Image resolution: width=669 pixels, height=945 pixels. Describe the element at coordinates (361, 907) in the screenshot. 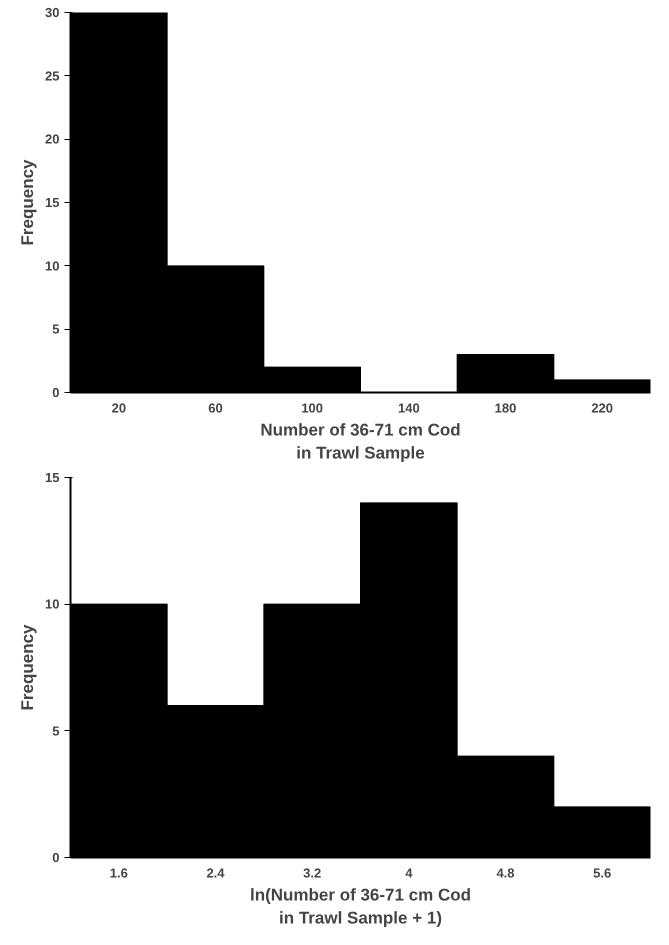

I see `x-axis-title: ln(Number of 36-71 cm Cod in Trawl Sample + 1)` at that location.